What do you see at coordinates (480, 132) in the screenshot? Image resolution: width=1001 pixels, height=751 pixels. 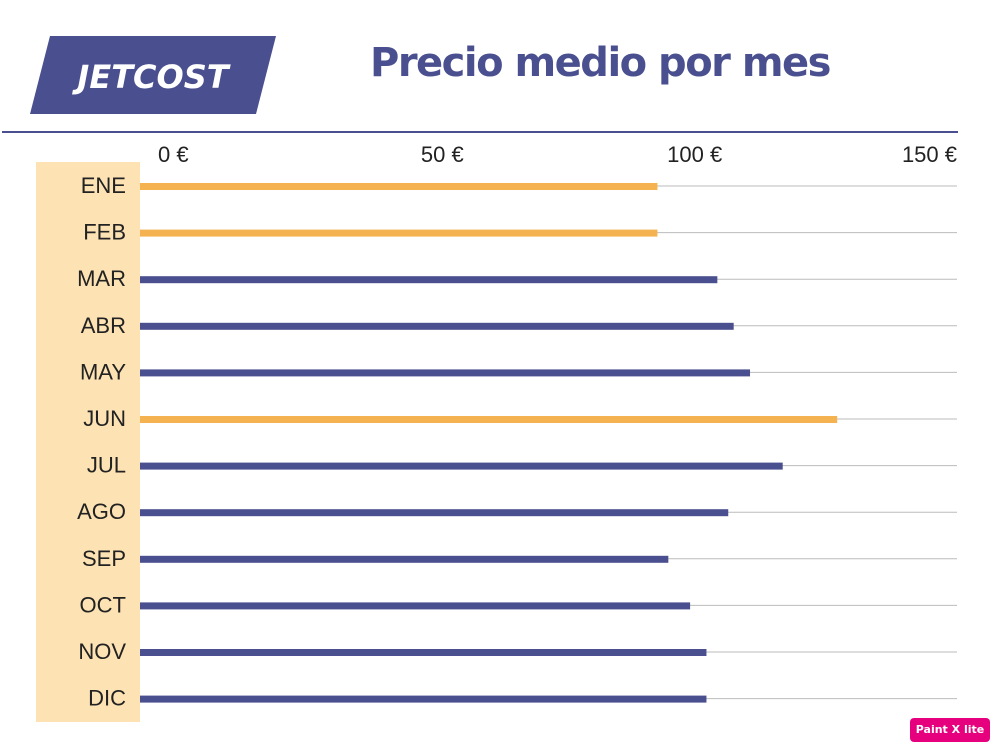 I see `header-divider` at bounding box center [480, 132].